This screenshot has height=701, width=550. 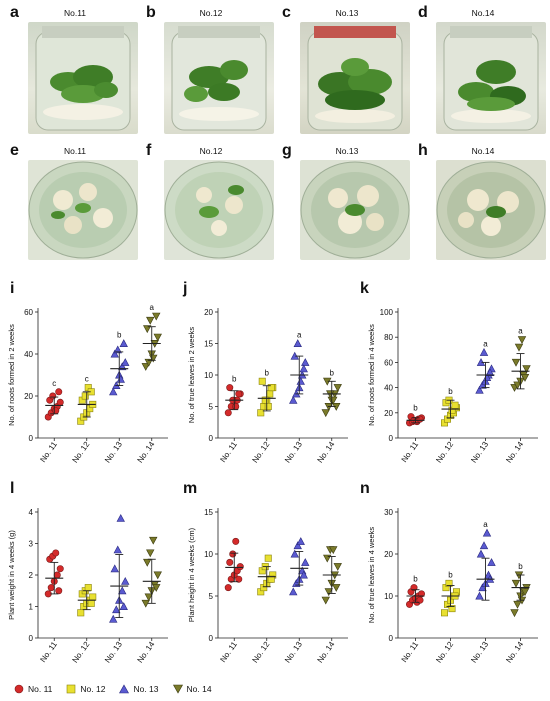 I want to click on panel-letter-i: i, so click(x=12, y=288).